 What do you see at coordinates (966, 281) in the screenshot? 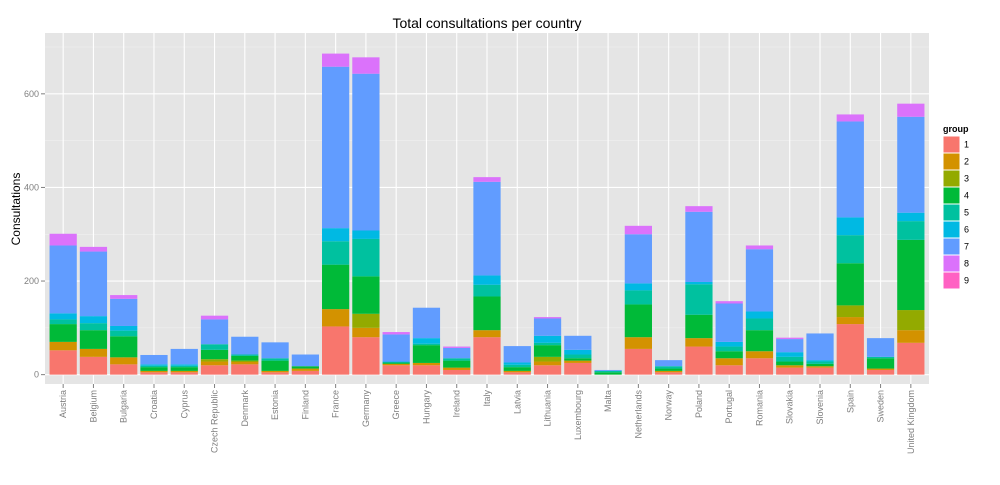
I see `legend-label: 9` at bounding box center [966, 281].